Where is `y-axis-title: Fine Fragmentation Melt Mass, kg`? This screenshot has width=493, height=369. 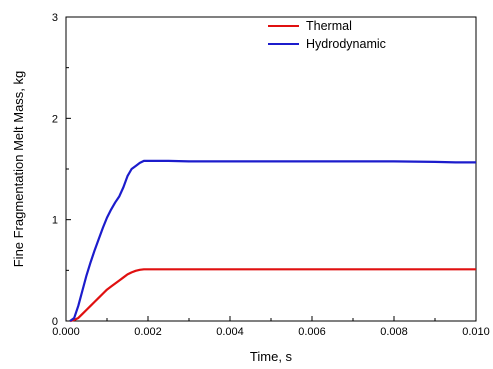
y-axis-title: Fine Fragmentation Melt Mass, kg is located at coordinates (18, 169).